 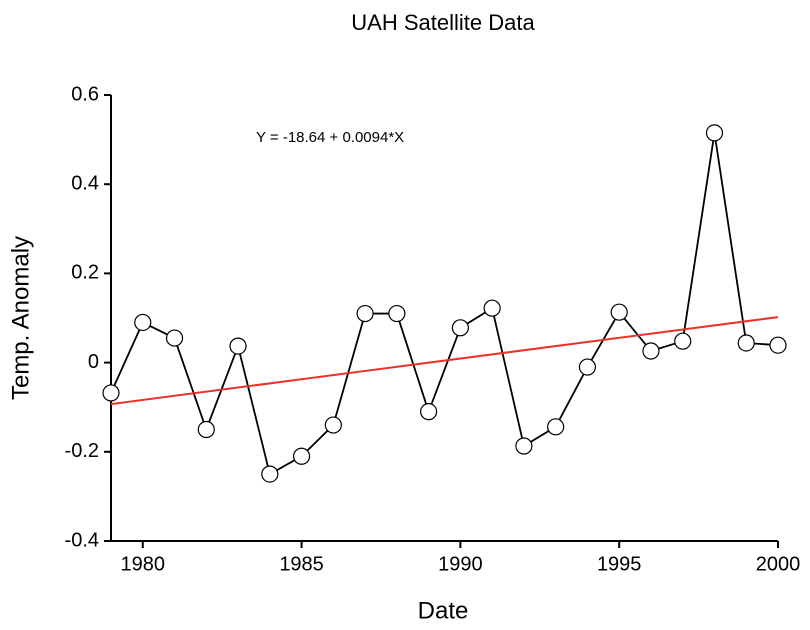 I want to click on y-tick-label: 0.4, so click(x=85, y=183).